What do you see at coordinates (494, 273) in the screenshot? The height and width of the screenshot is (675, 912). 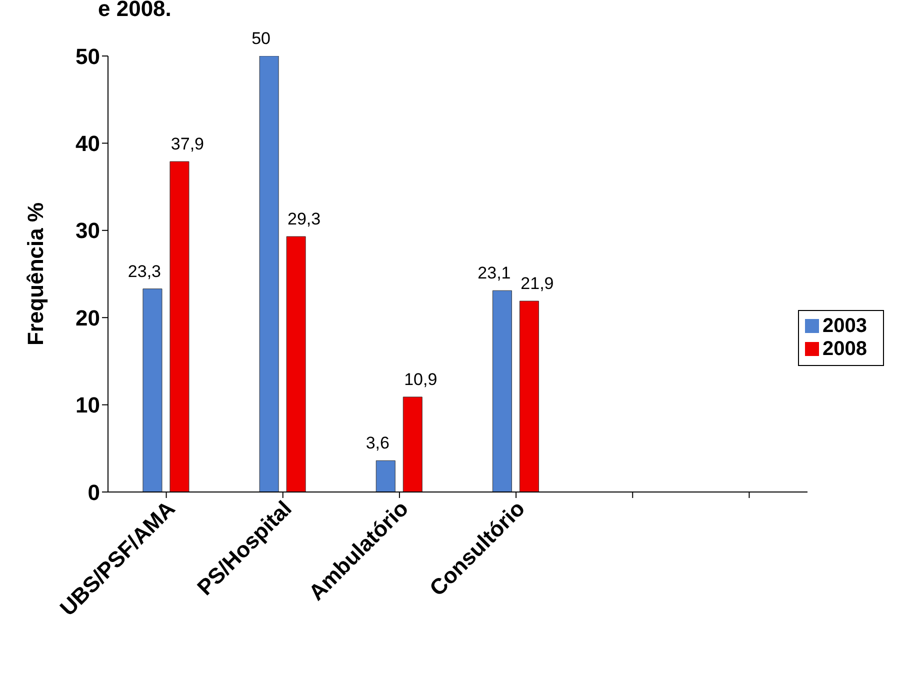 I see `data-label: 23,1` at bounding box center [494, 273].